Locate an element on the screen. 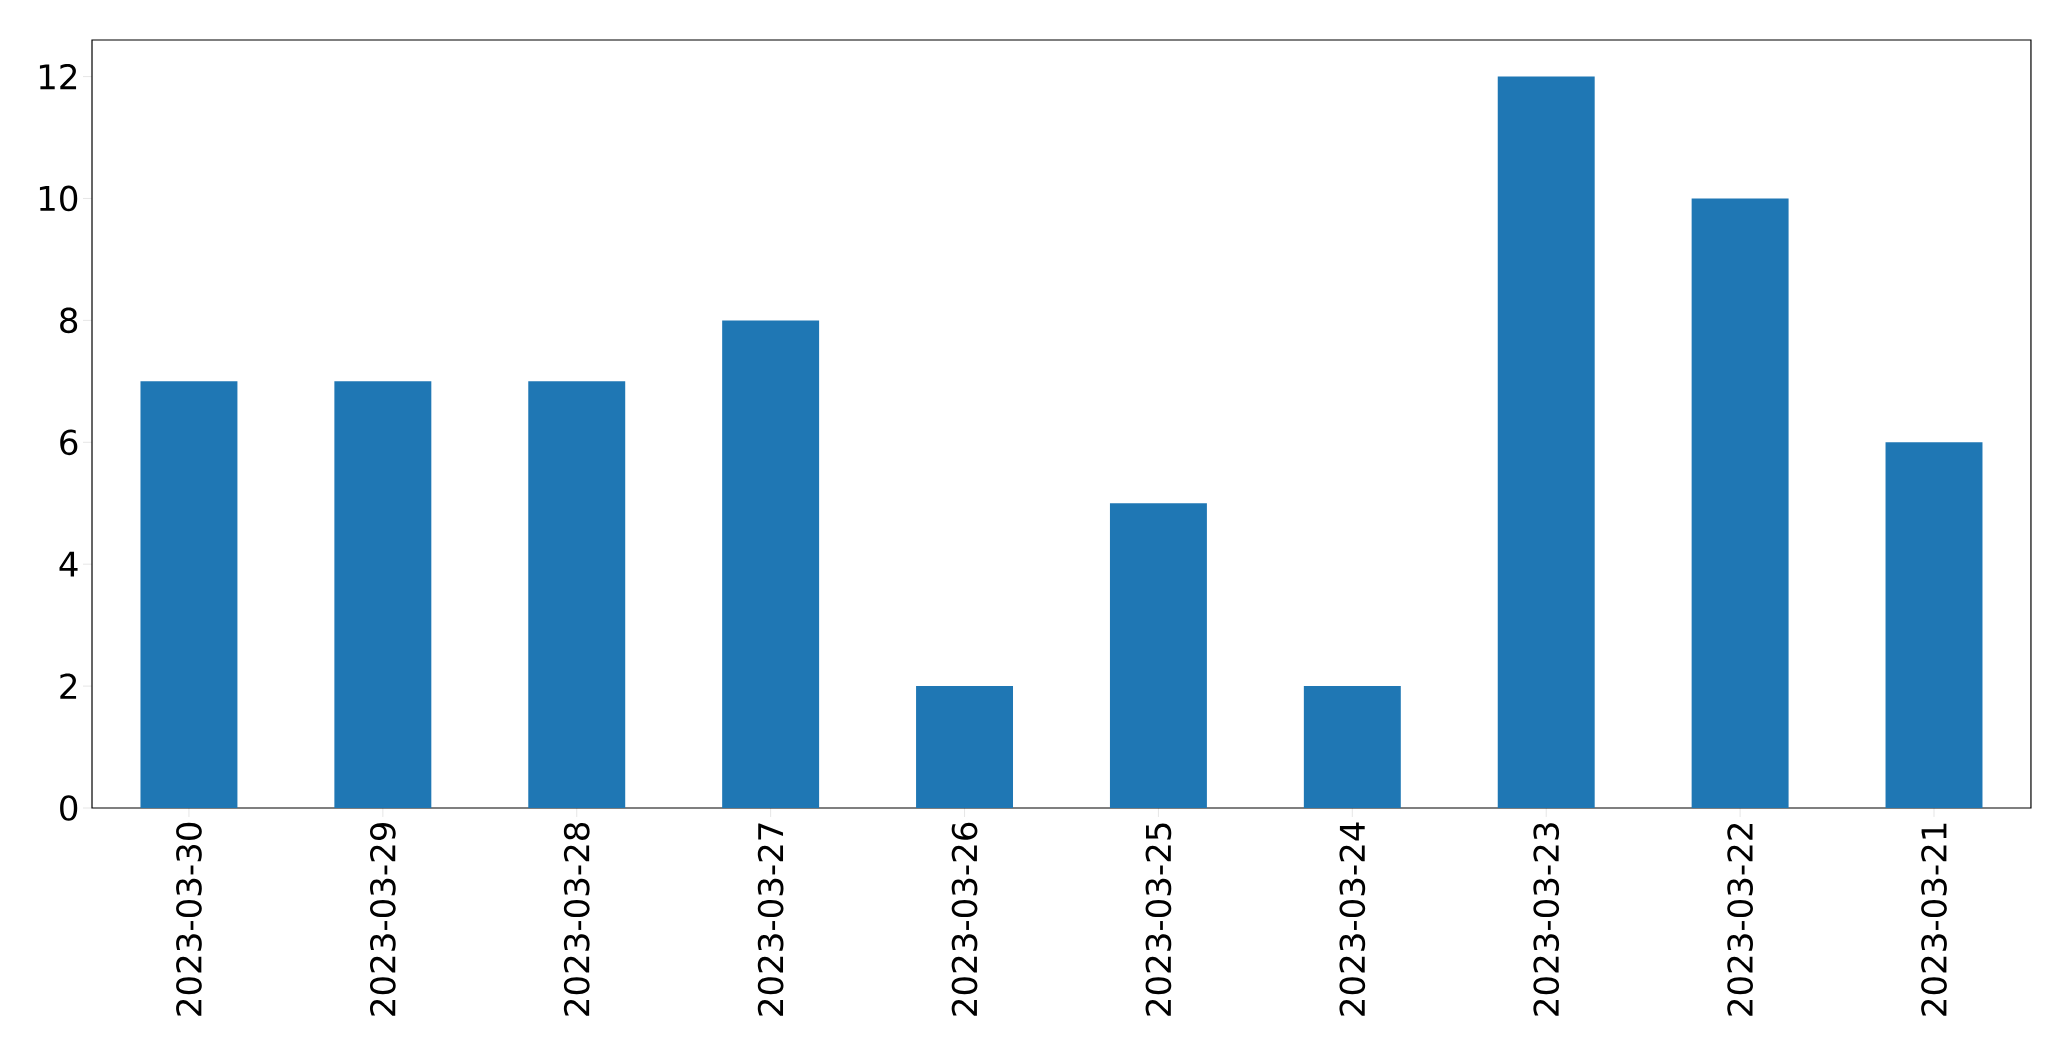 This screenshot has width=2071, height=1061. y-tick-label: 4 is located at coordinates (68, 564).